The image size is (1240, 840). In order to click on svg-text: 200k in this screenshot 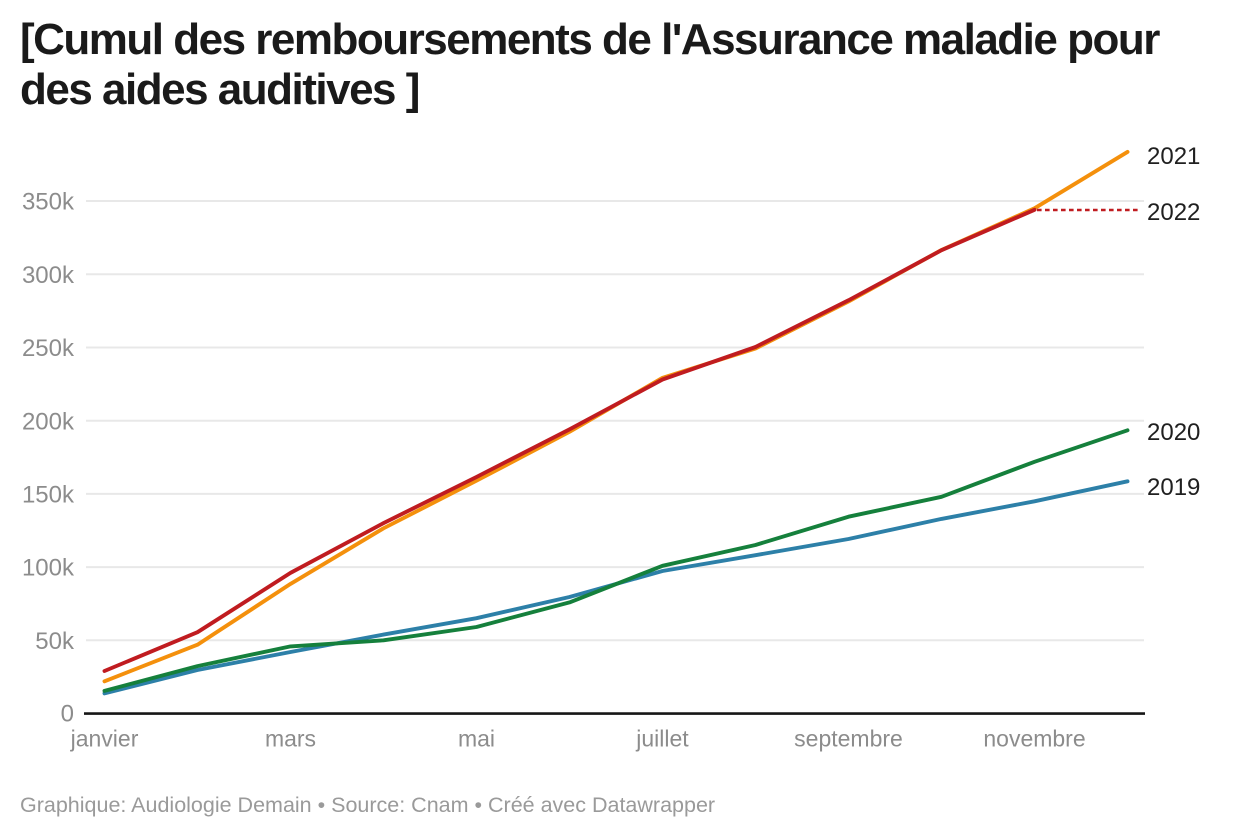, I will do `click(48, 421)`.